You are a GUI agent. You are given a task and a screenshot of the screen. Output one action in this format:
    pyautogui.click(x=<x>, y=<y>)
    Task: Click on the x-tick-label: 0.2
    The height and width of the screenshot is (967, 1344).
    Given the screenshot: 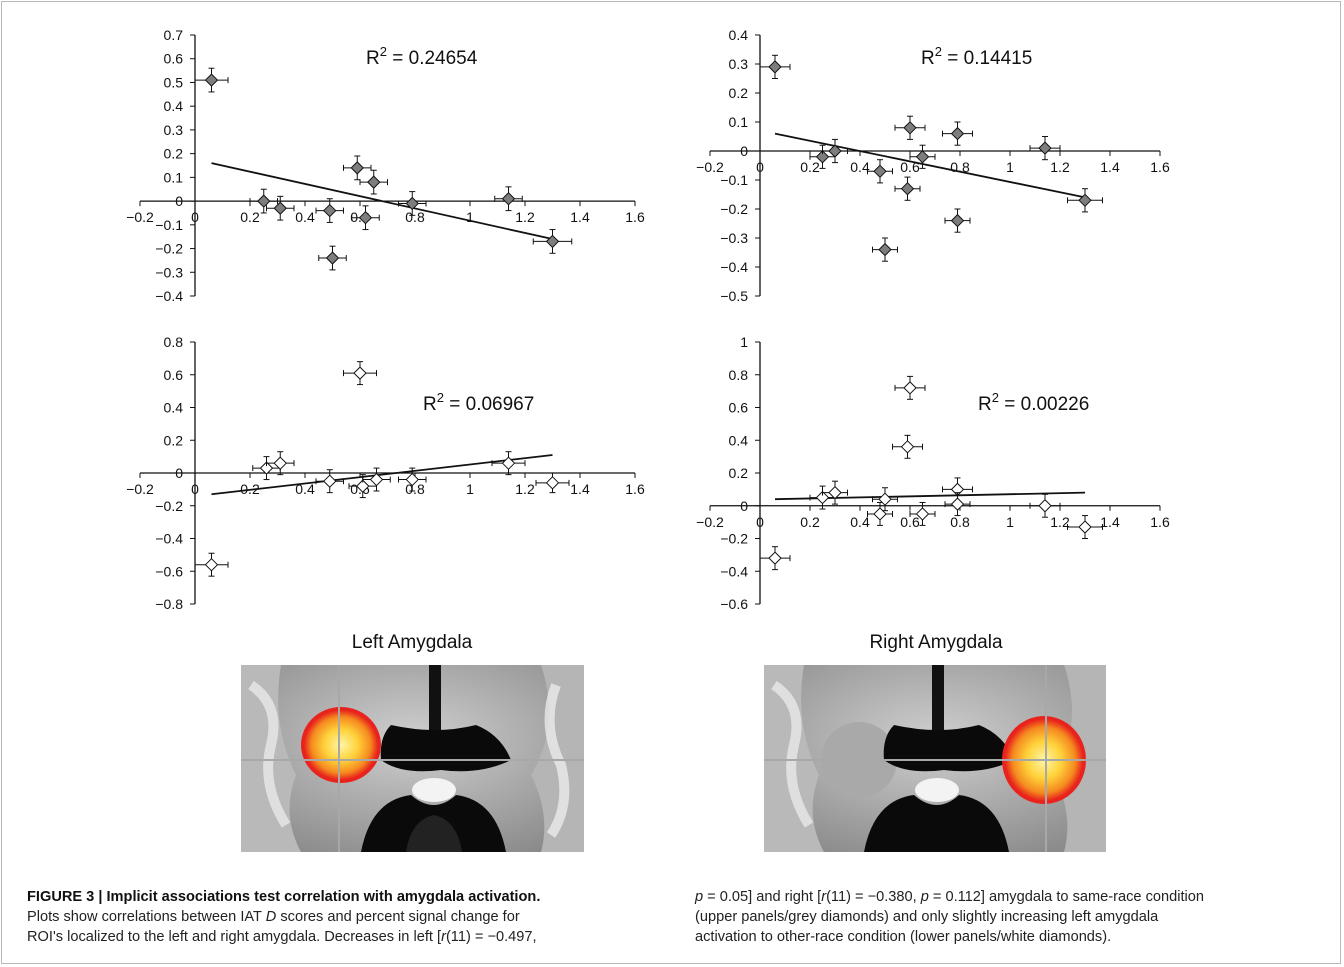 What is the action you would take?
    pyautogui.click(x=810, y=522)
    